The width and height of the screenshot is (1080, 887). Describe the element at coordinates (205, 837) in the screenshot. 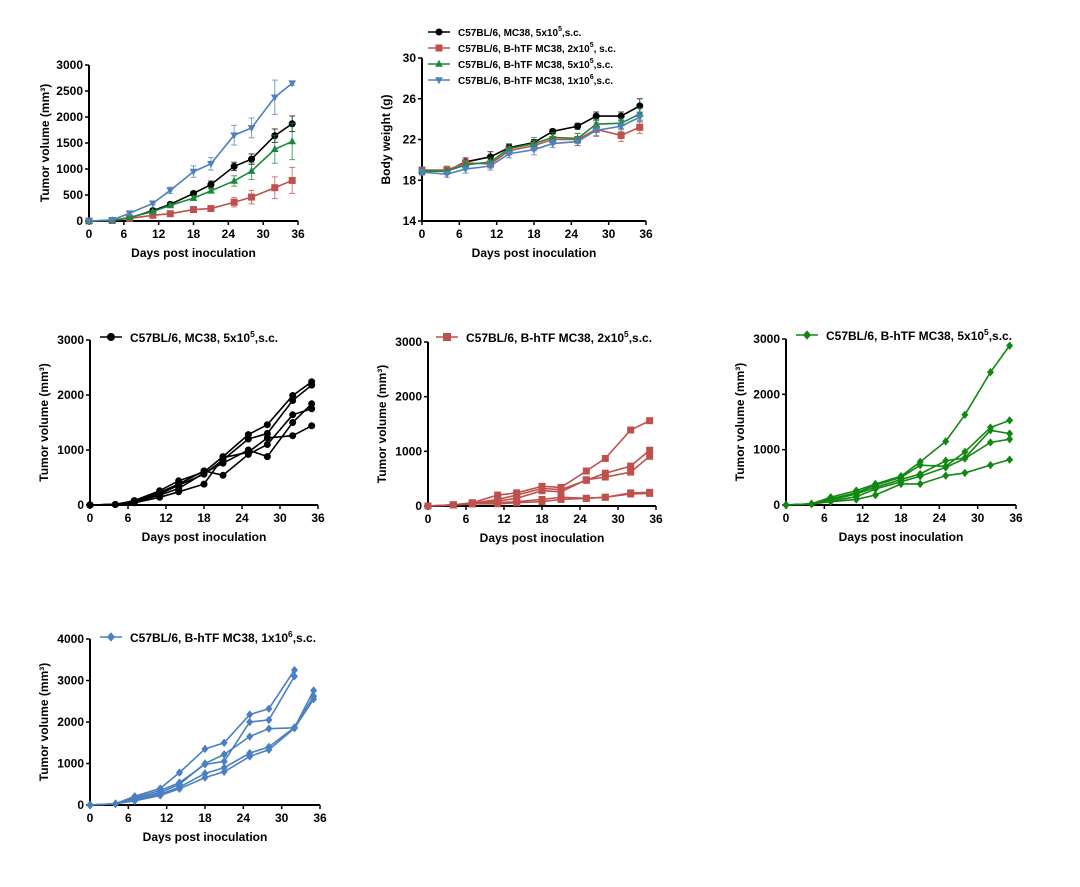

I see `x-axis-title: Days post inoculation` at that location.